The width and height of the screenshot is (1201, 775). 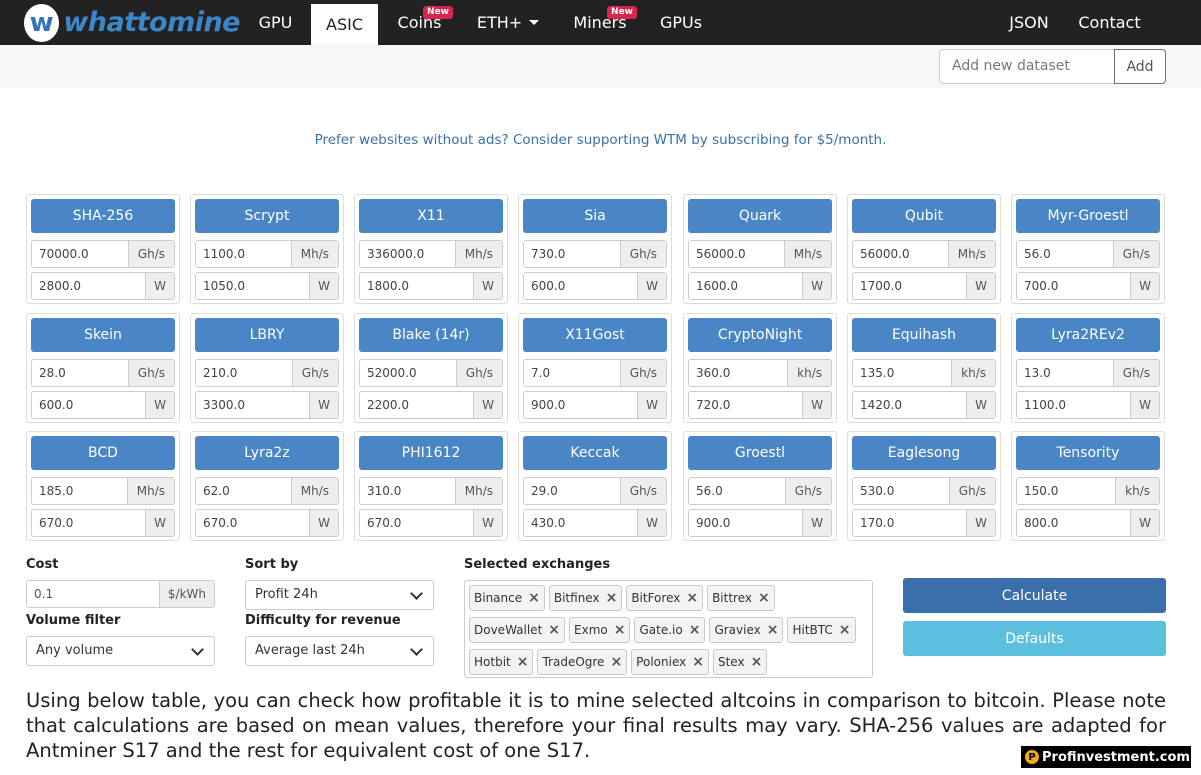 I want to click on algorithm-toggle-button: Sia, so click(x=595, y=216).